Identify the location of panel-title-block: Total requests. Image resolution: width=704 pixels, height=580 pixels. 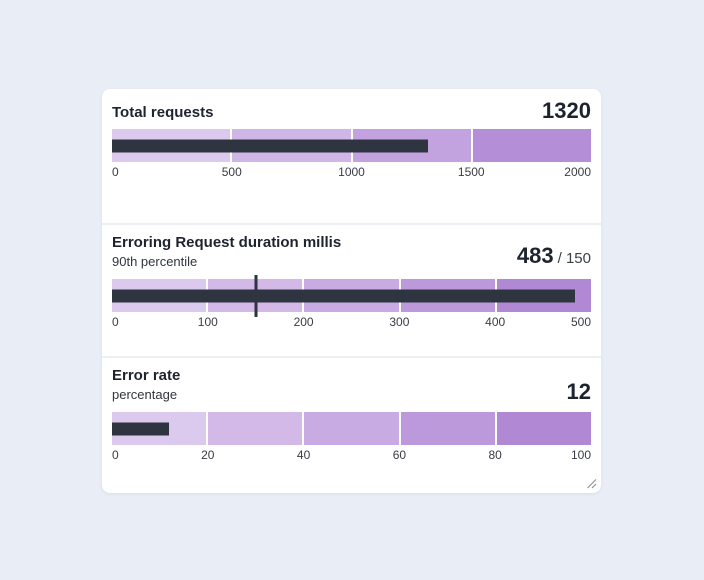
(162, 113).